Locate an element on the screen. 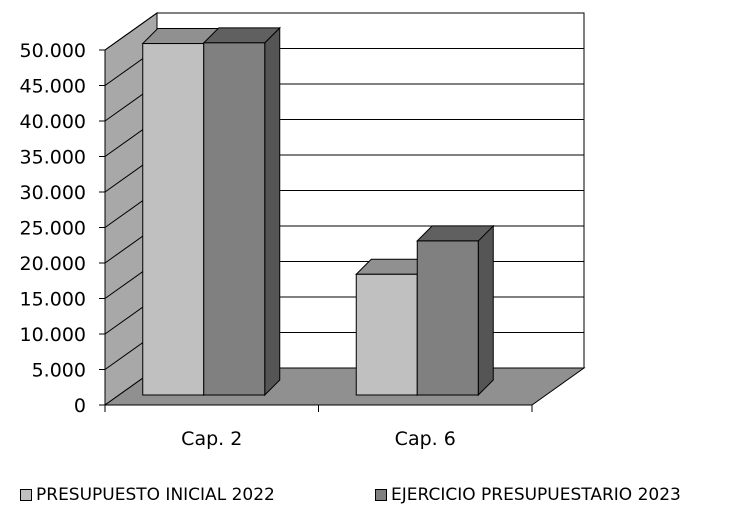 This screenshot has width=734, height=506. legend-item-ejercicio-presupuestario-2023: EJERCICIO PRESUPUESTARIO 2023 is located at coordinates (528, 495).